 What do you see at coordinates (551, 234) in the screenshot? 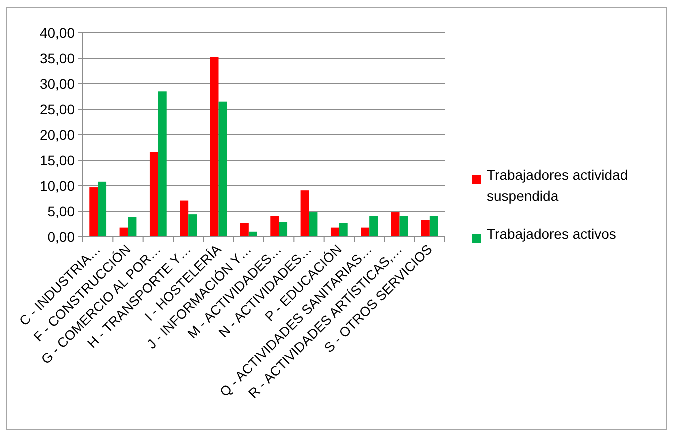
I see `legend-label: Trabajadores activos` at bounding box center [551, 234].